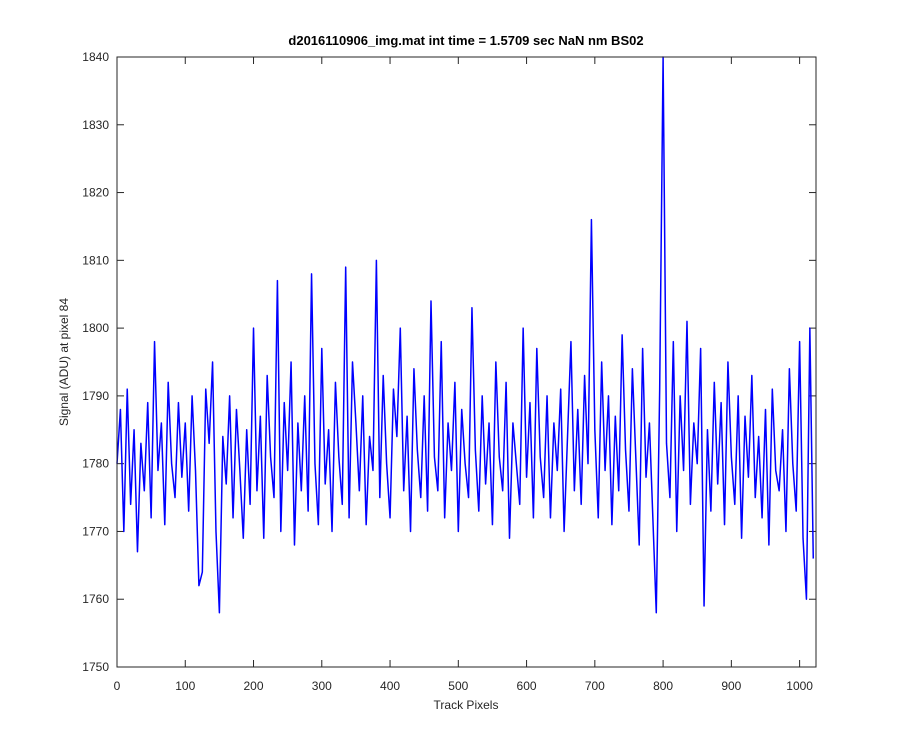 This screenshot has width=900, height=755. Describe the element at coordinates (254, 686) in the screenshot. I see `x-tick-label: 200` at that location.